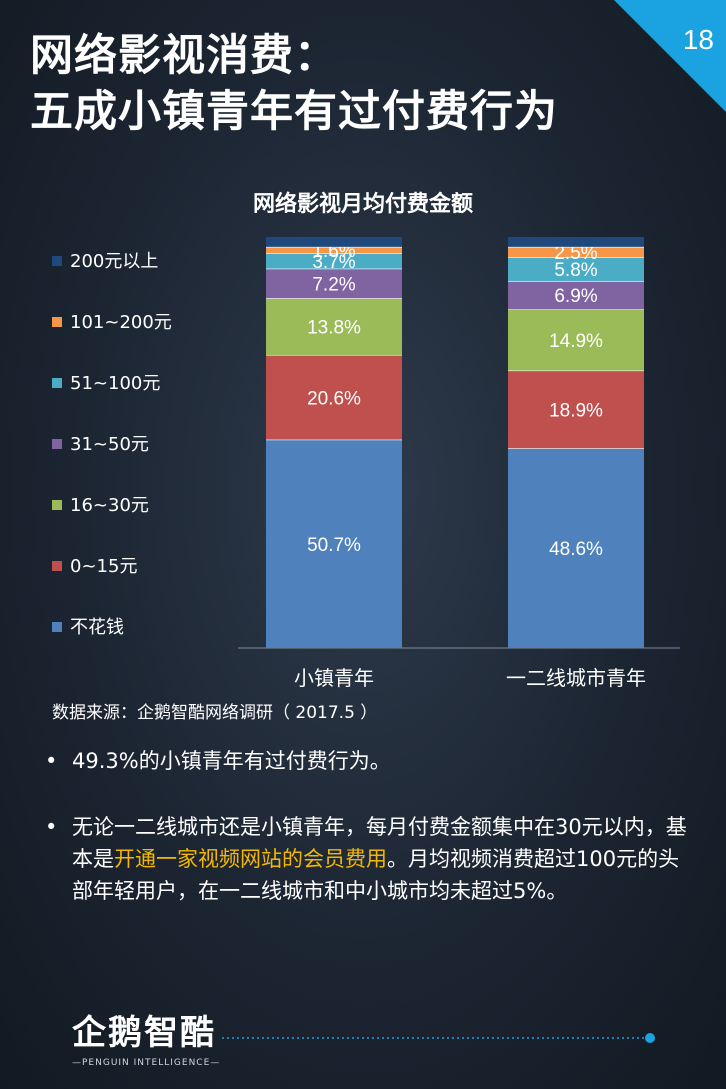 The height and width of the screenshot is (1089, 726). I want to click on data-label: 6.9%, so click(575, 296).